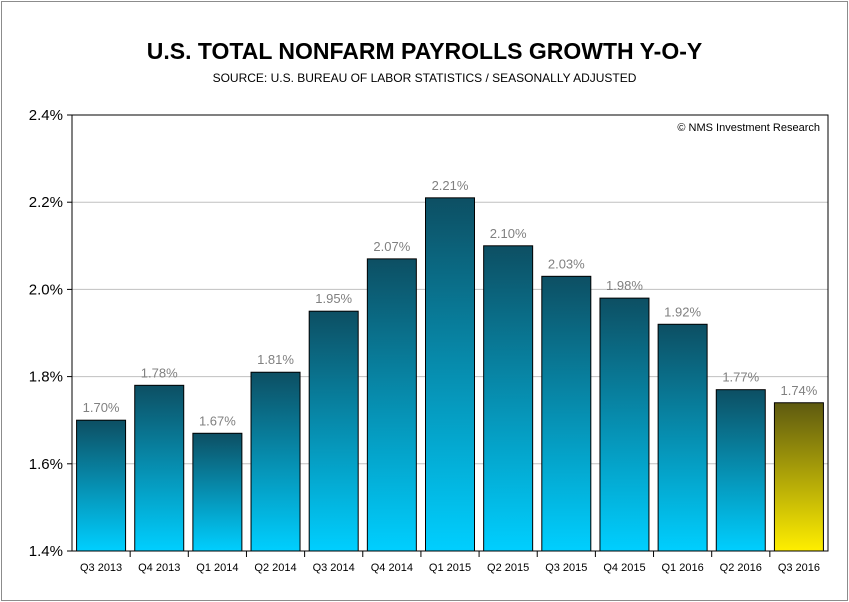 The height and width of the screenshot is (602, 849). What do you see at coordinates (333, 298) in the screenshot?
I see `data-label: 1.95%` at bounding box center [333, 298].